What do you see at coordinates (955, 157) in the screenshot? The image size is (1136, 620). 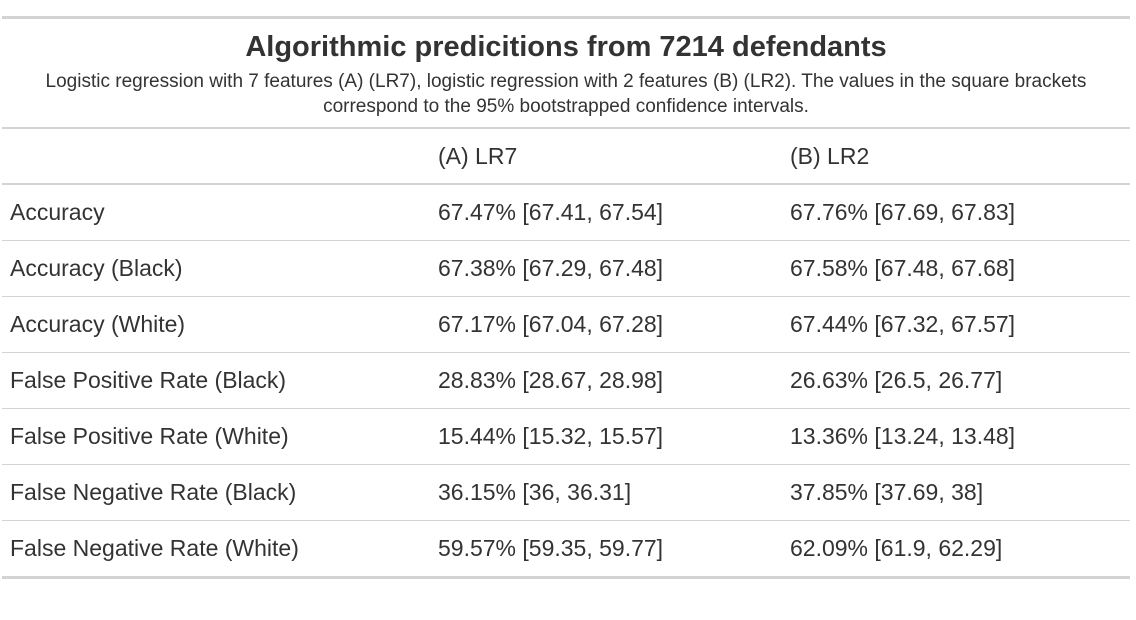 I see `column-header-lr2: (B) LR2` at bounding box center [955, 157].